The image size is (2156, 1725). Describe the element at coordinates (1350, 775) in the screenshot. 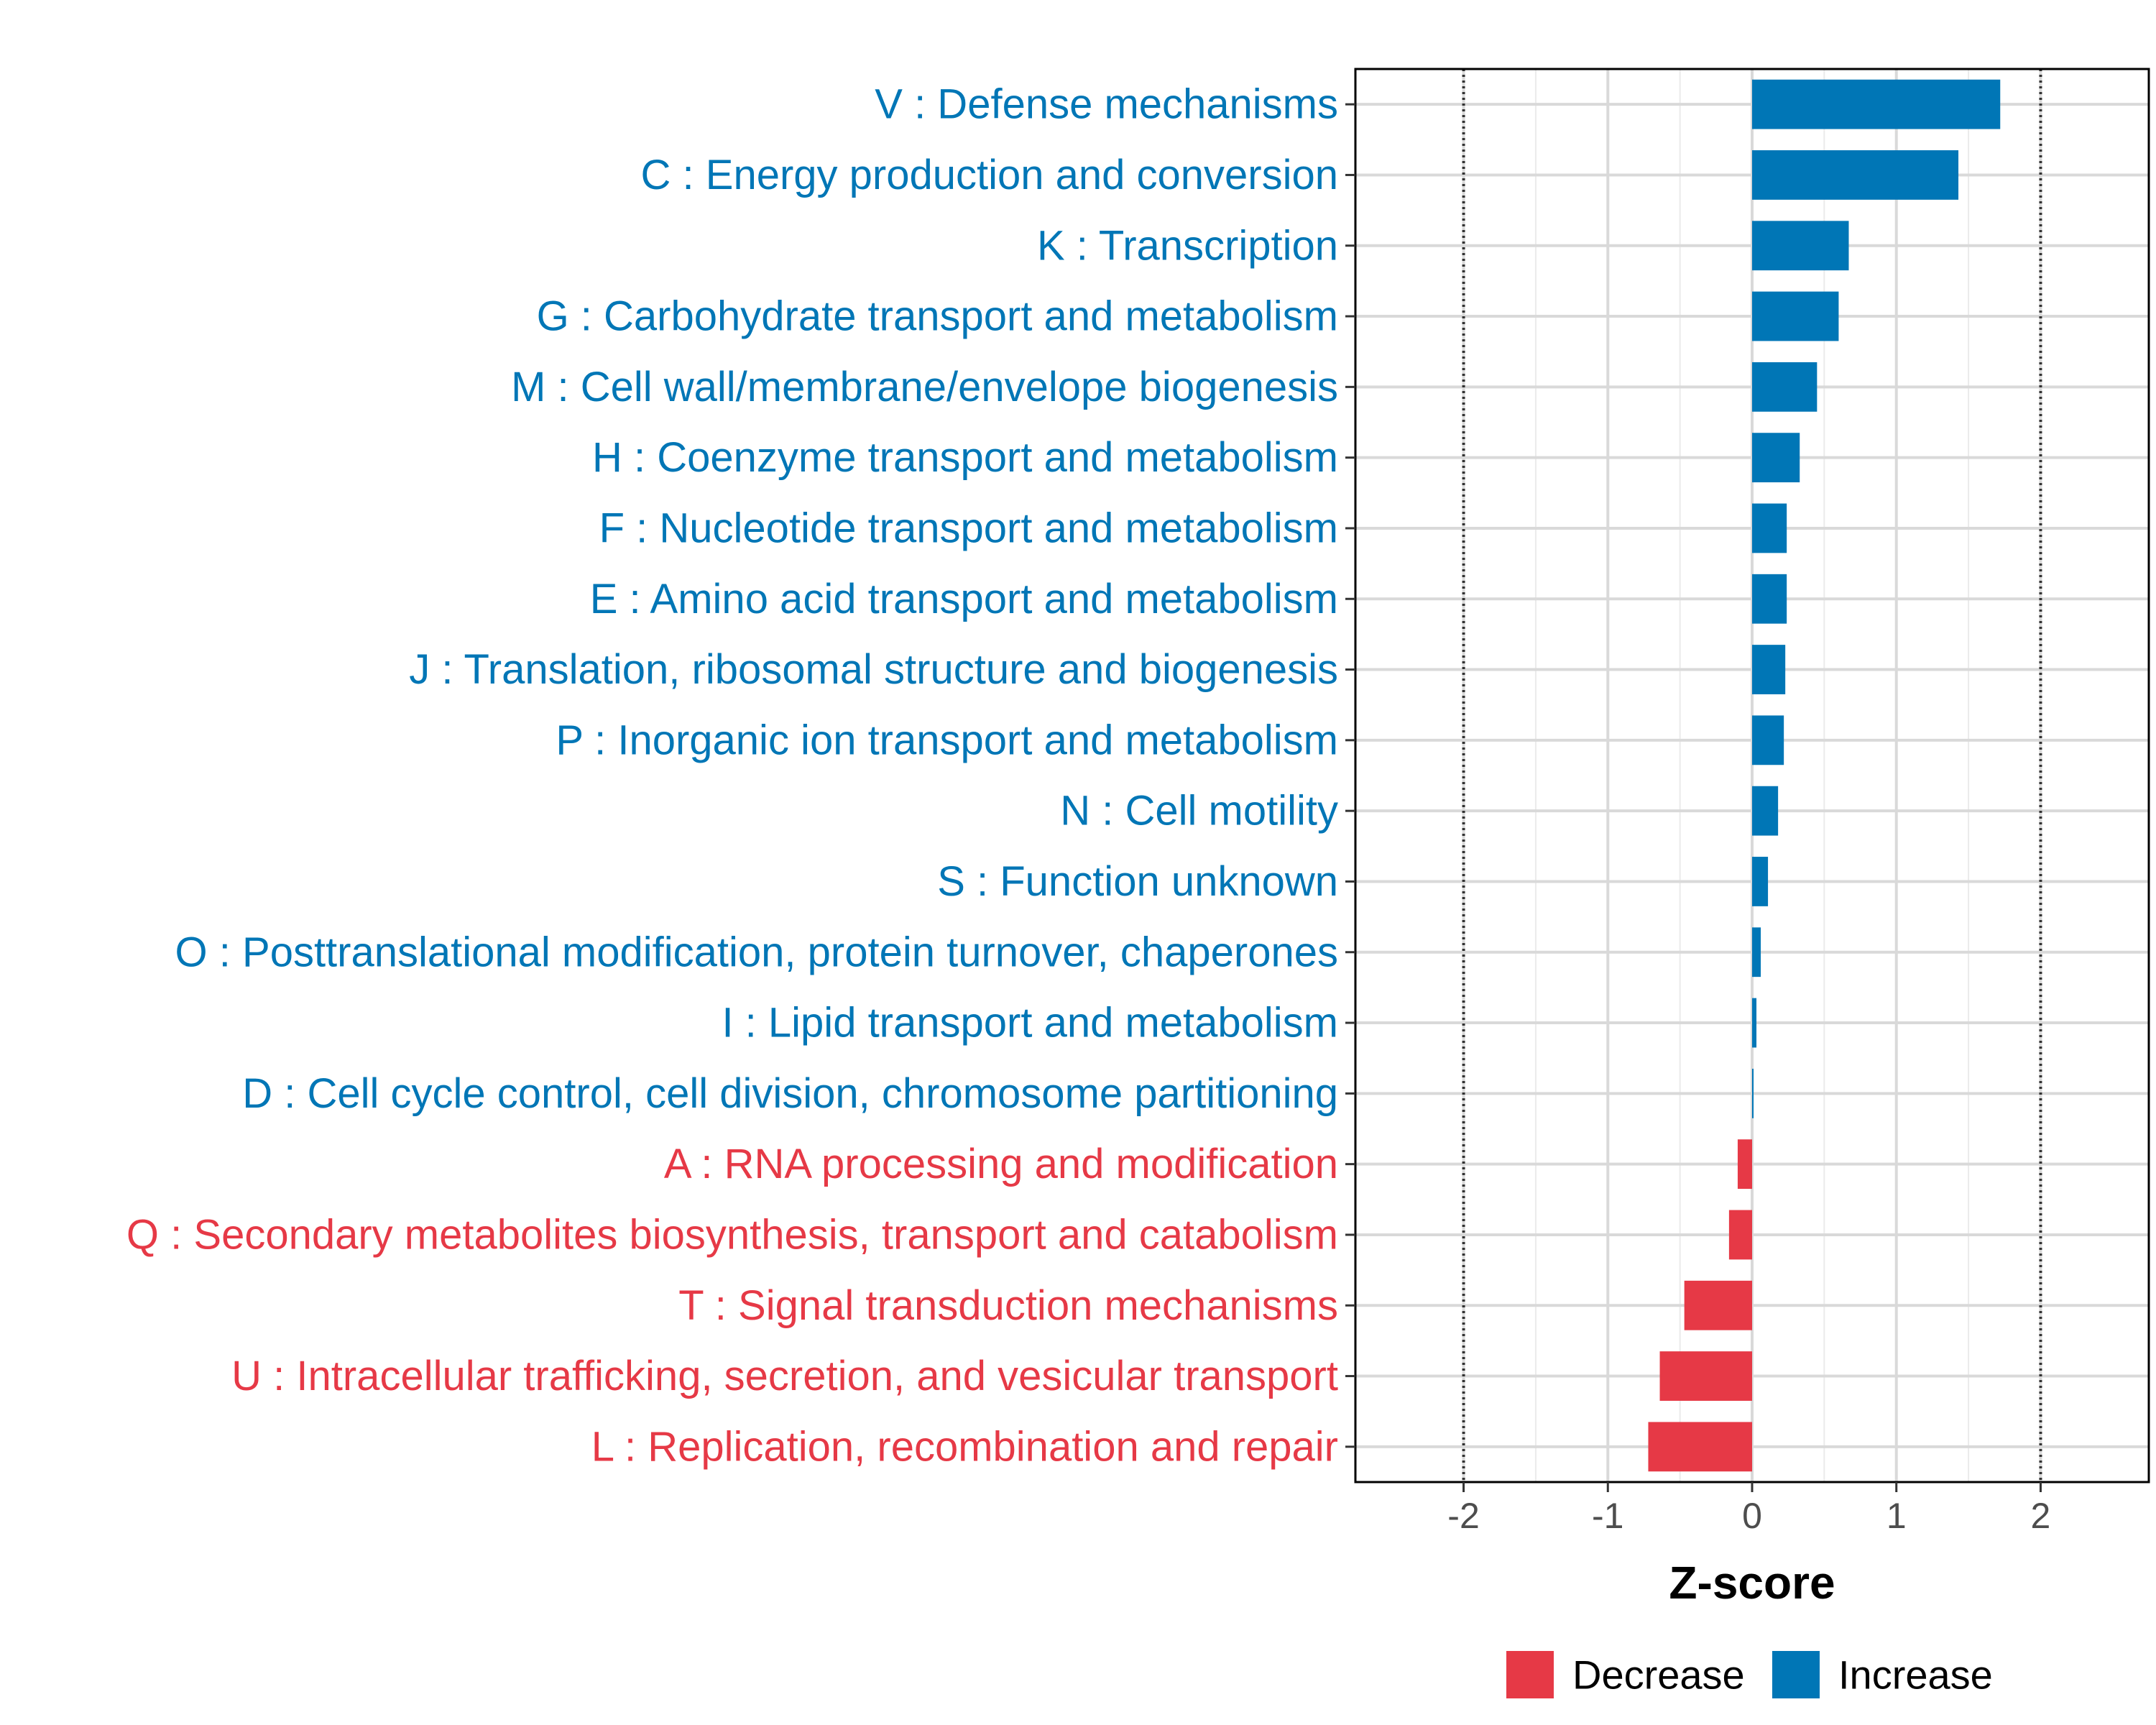

I see `y-axis-ticks` at that location.